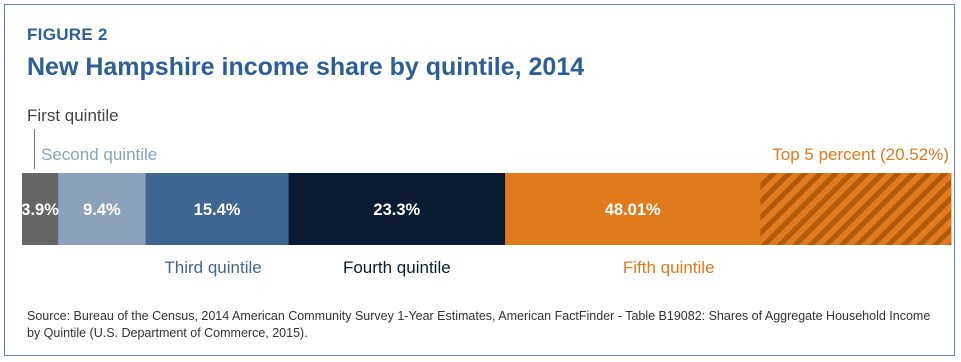 The image size is (961, 362). Describe the element at coordinates (396, 210) in the screenshot. I see `value-label-4: 23.3%` at that location.